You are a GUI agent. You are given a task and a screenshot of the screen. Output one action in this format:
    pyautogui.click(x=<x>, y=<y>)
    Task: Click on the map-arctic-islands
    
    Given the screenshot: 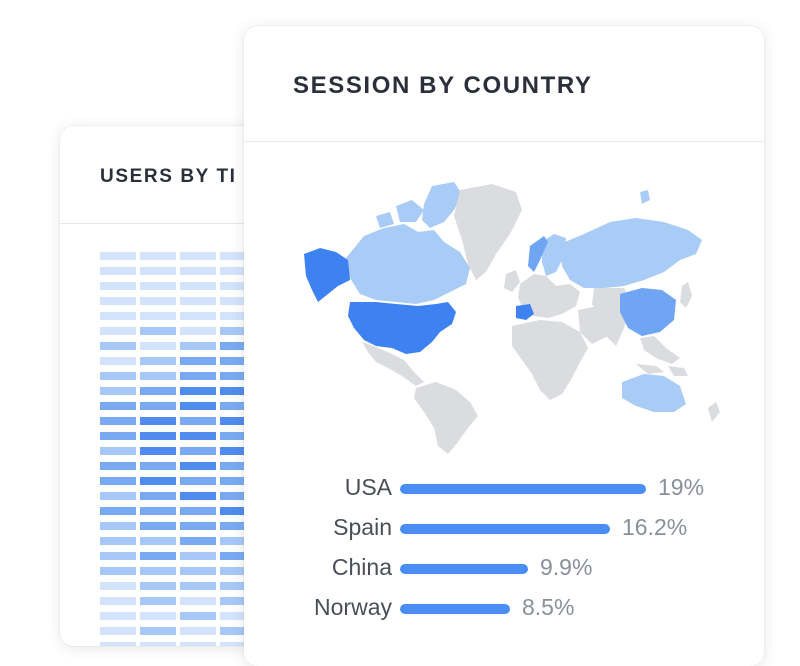 What is the action you would take?
    pyautogui.click(x=400, y=214)
    